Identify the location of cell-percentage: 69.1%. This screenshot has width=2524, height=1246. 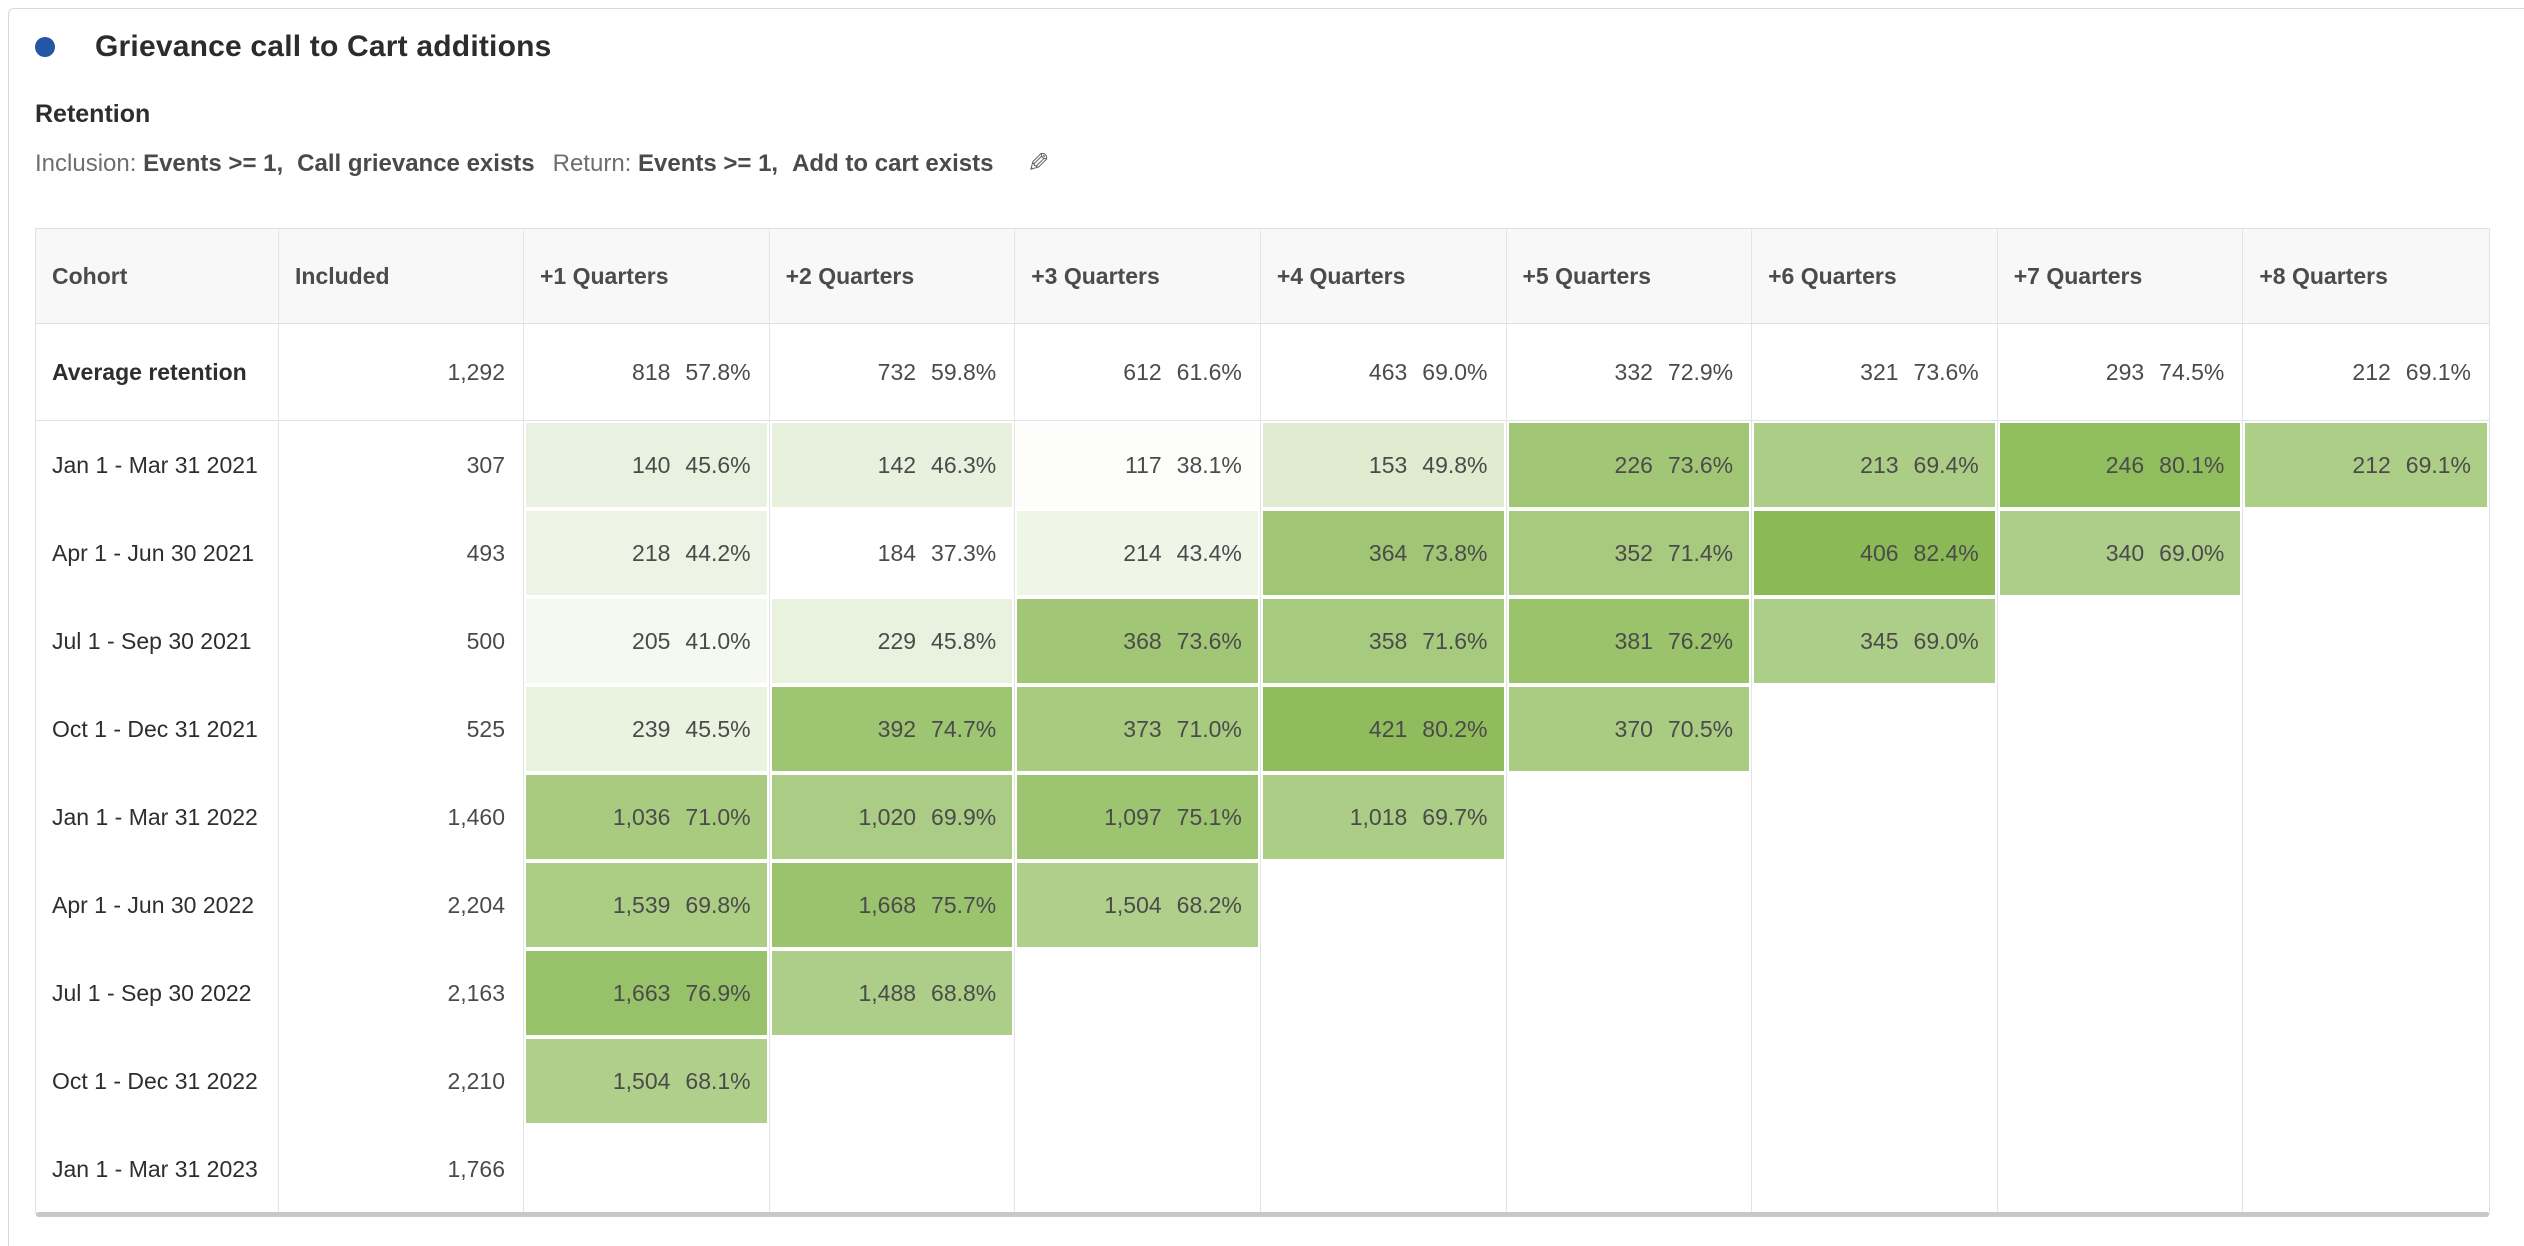
(2438, 464).